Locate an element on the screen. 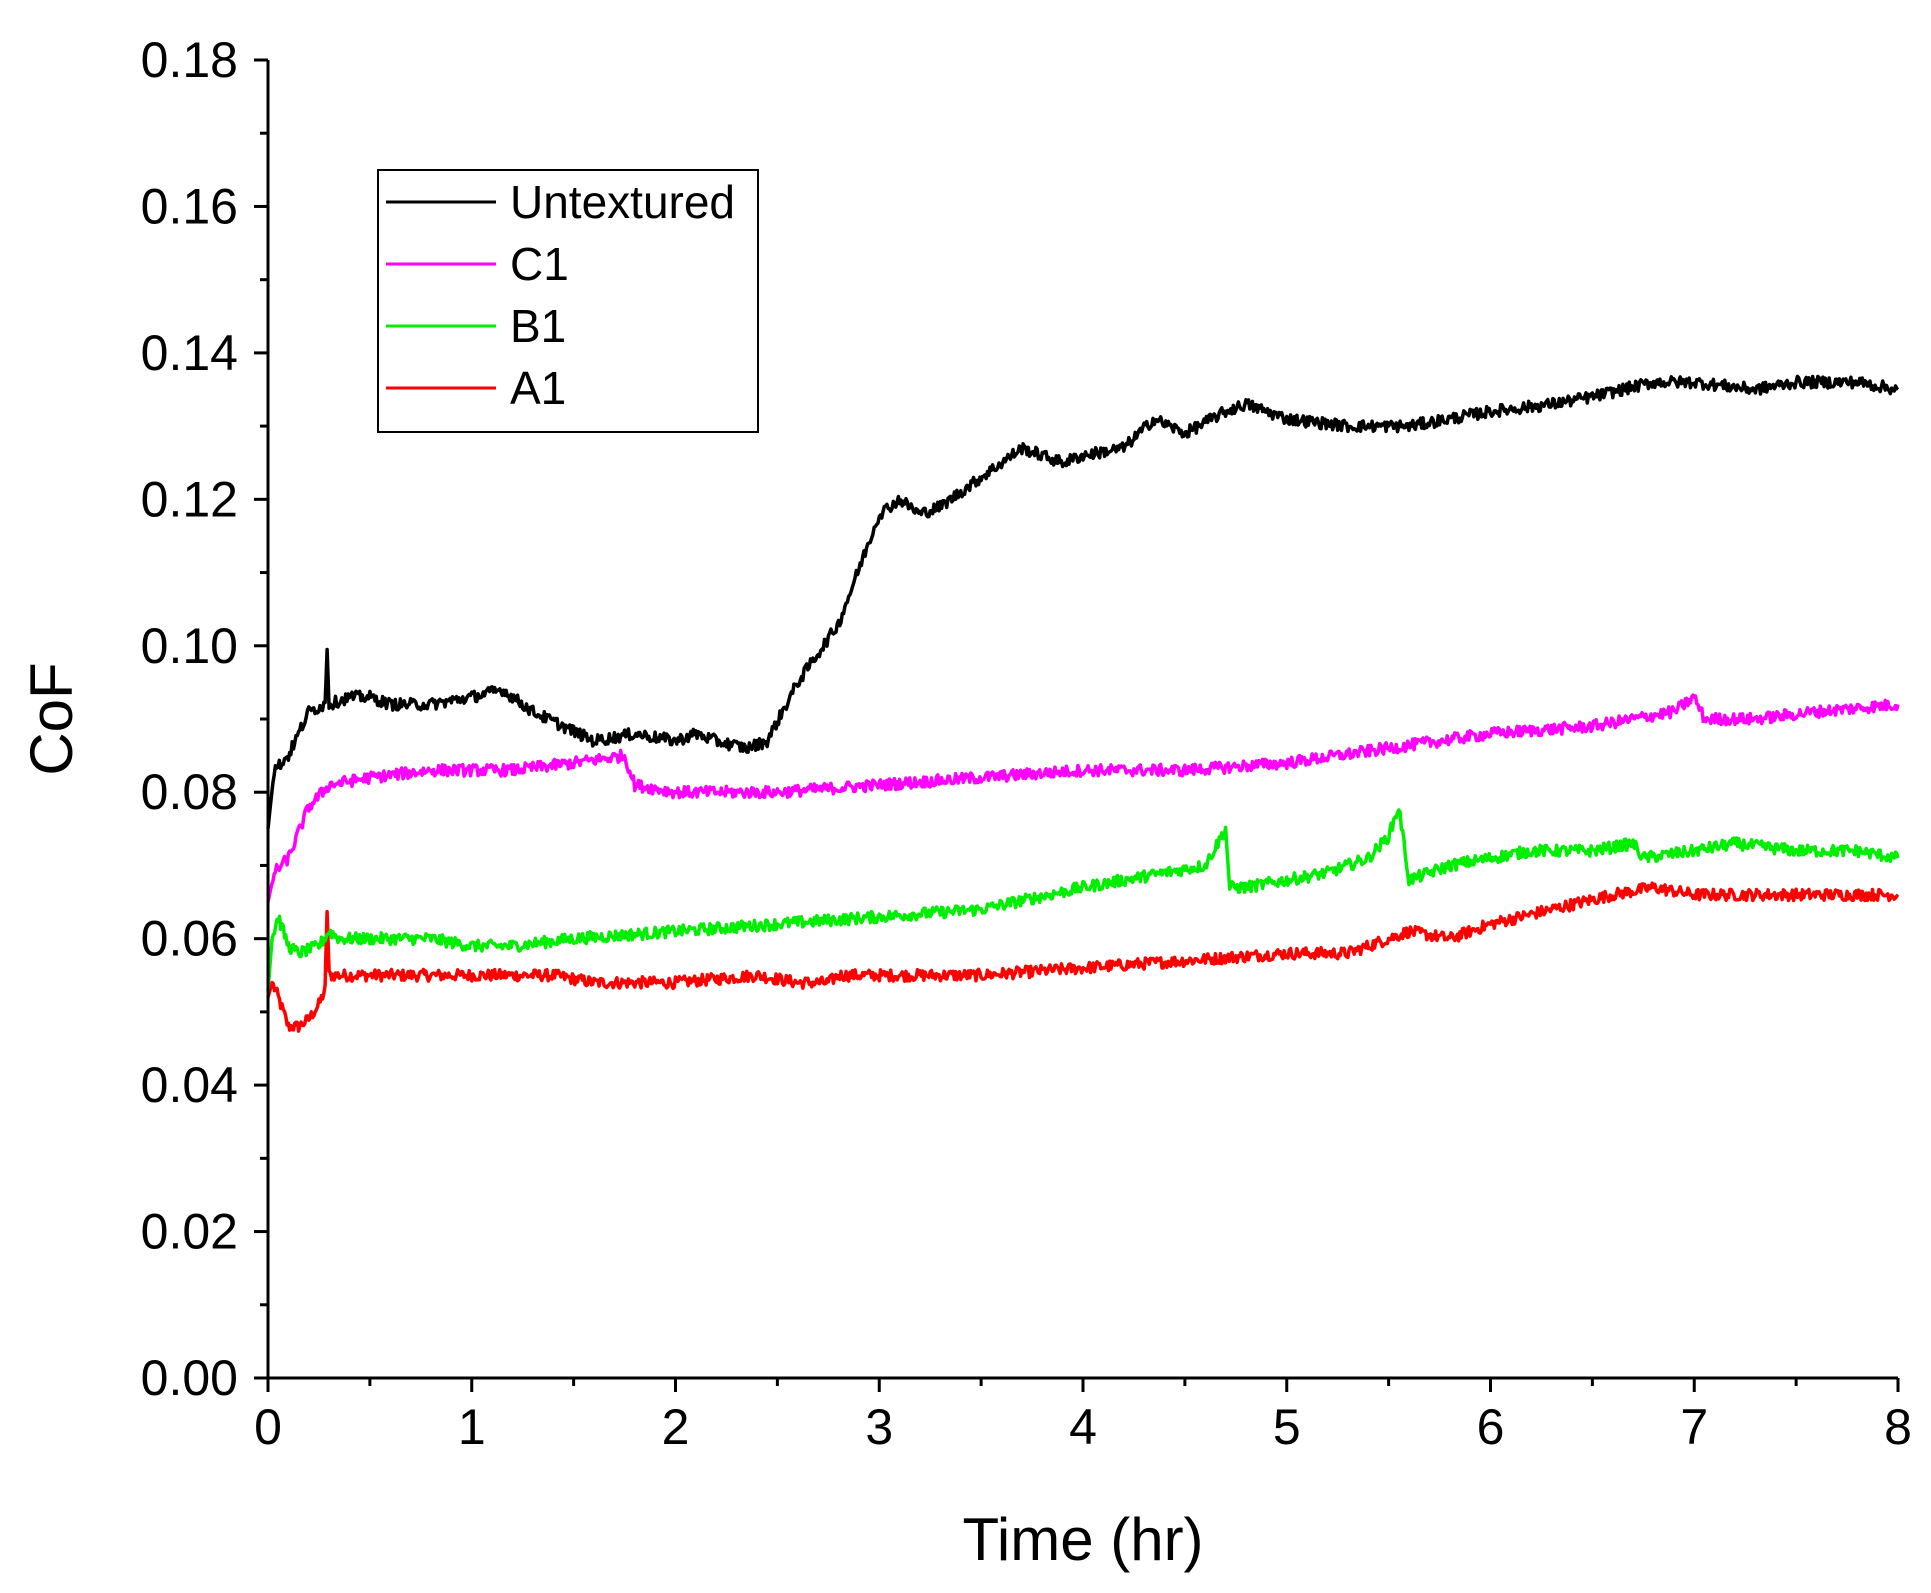 Image resolution: width=1931 pixels, height=1593 pixels. x-tick-label: 0 is located at coordinates (268, 1427).